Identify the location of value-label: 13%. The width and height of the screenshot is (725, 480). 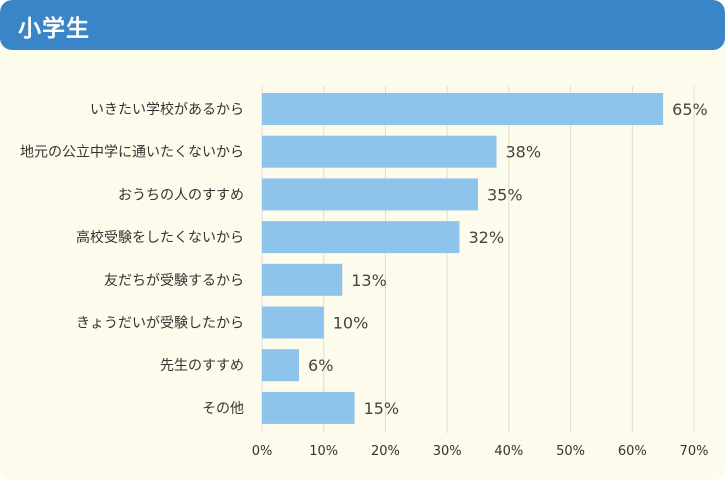
(369, 280).